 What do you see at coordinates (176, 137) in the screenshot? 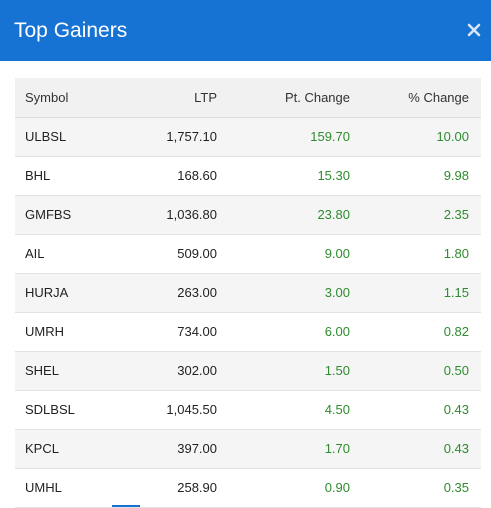
I see `cell-ltp: 1,757.10` at bounding box center [176, 137].